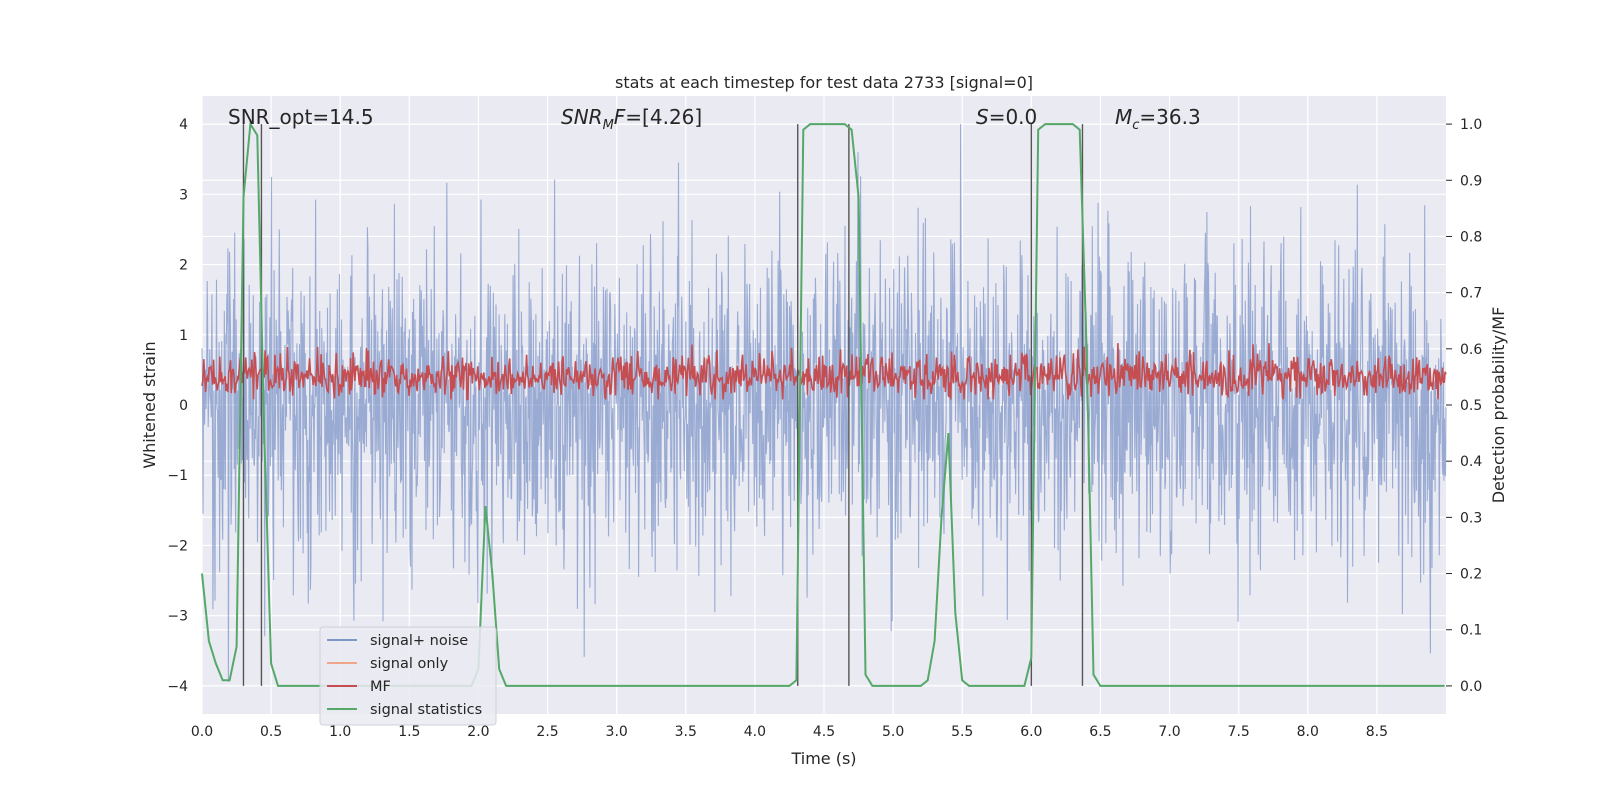  Describe the element at coordinates (547, 732) in the screenshot. I see `x-tick-label: 2.5` at that location.